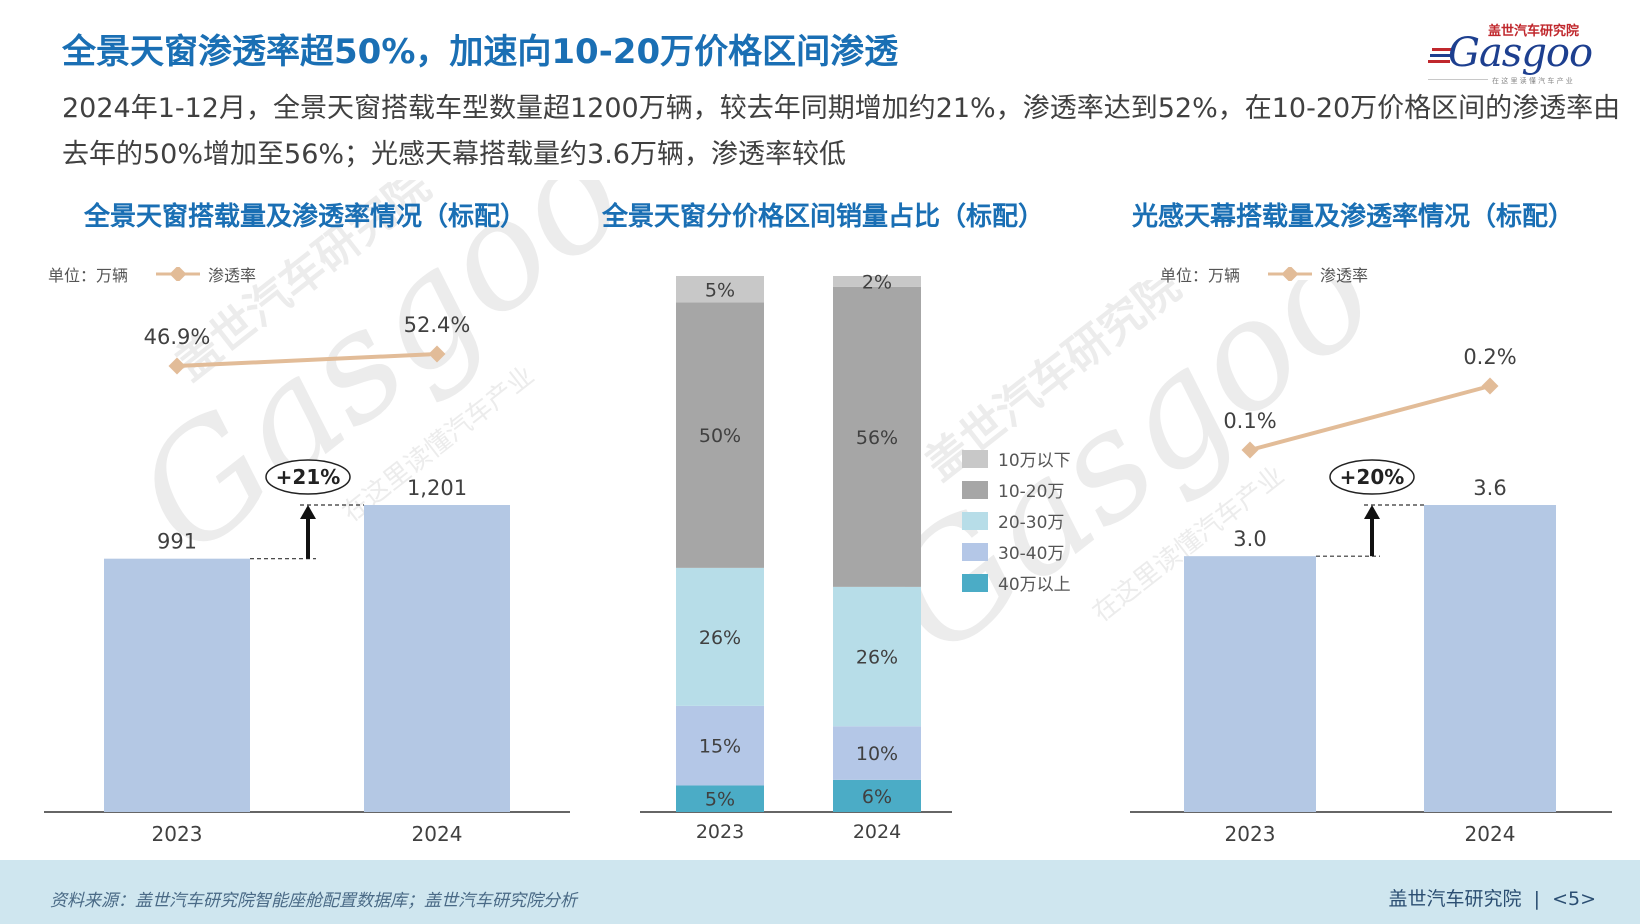 The image size is (1640, 924). I want to click on chart2-legend-swatch-40万以上, so click(975, 583).